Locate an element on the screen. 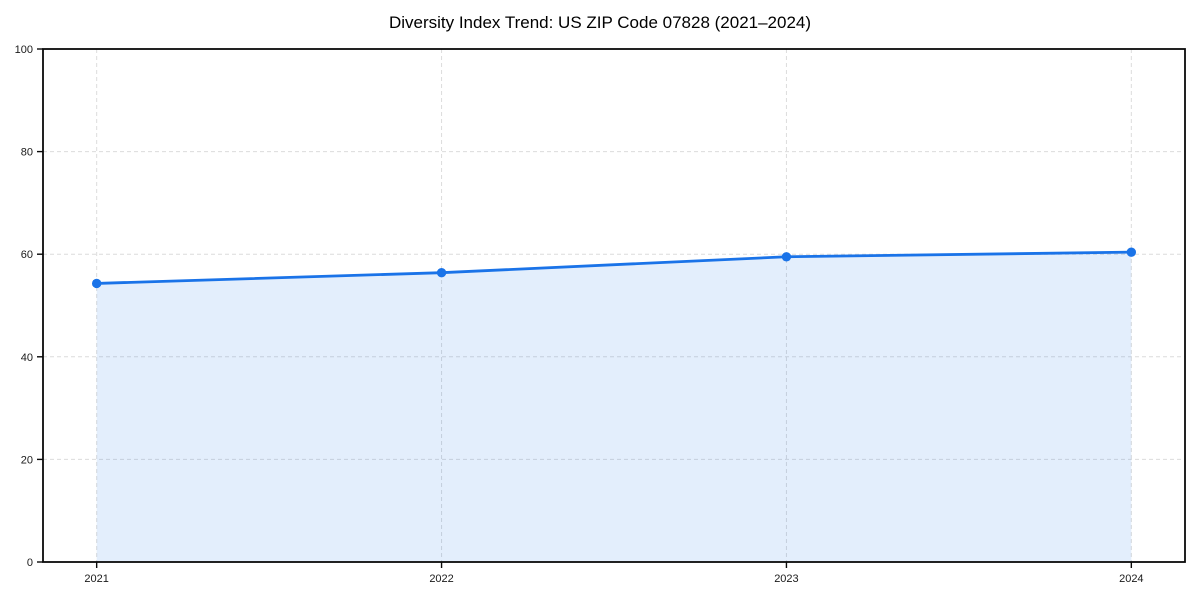 Image resolution: width=1200 pixels, height=600 pixels. x-tick-label-2023: 2023 is located at coordinates (786, 579).